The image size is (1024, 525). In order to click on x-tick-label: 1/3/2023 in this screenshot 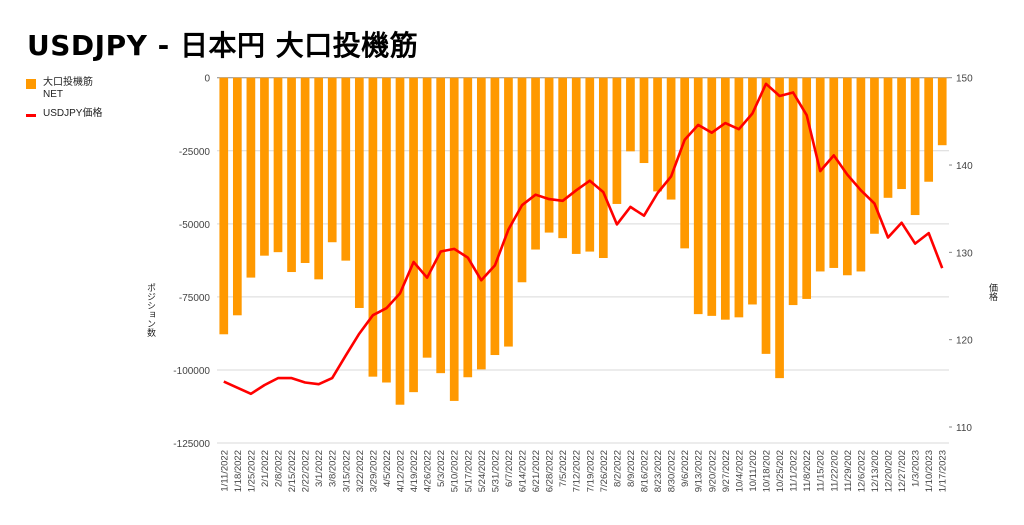, I will do `click(916, 468)`.